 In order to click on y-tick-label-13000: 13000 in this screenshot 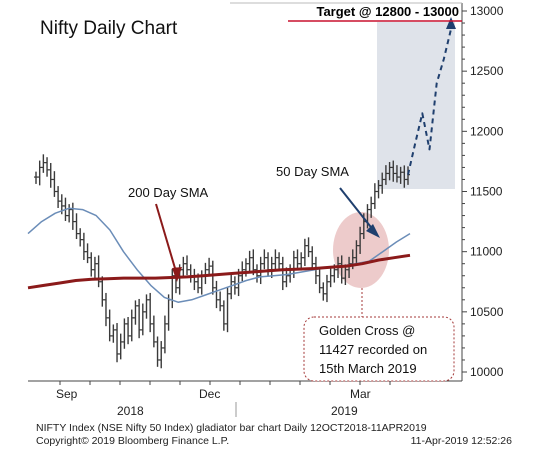, I will do `click(487, 11)`.